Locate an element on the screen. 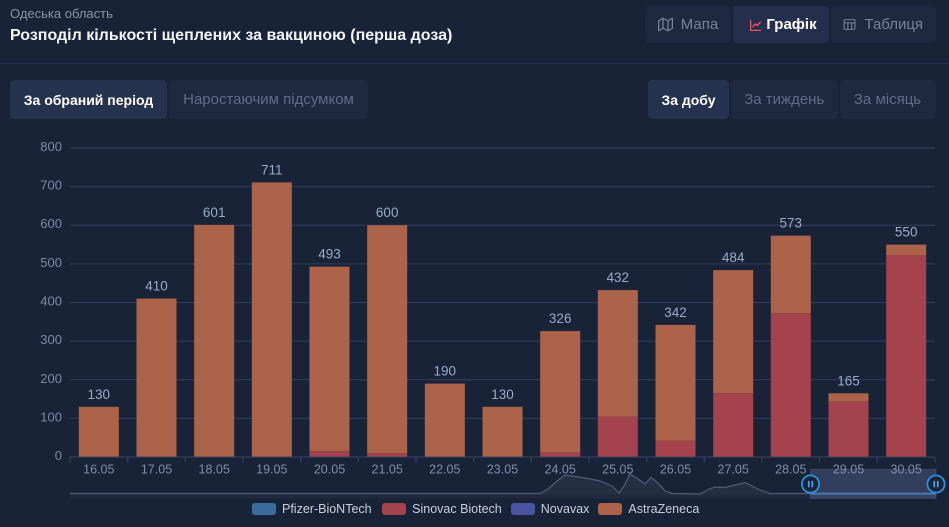 The image size is (949, 527). svg-text: 200 is located at coordinates (51, 378).